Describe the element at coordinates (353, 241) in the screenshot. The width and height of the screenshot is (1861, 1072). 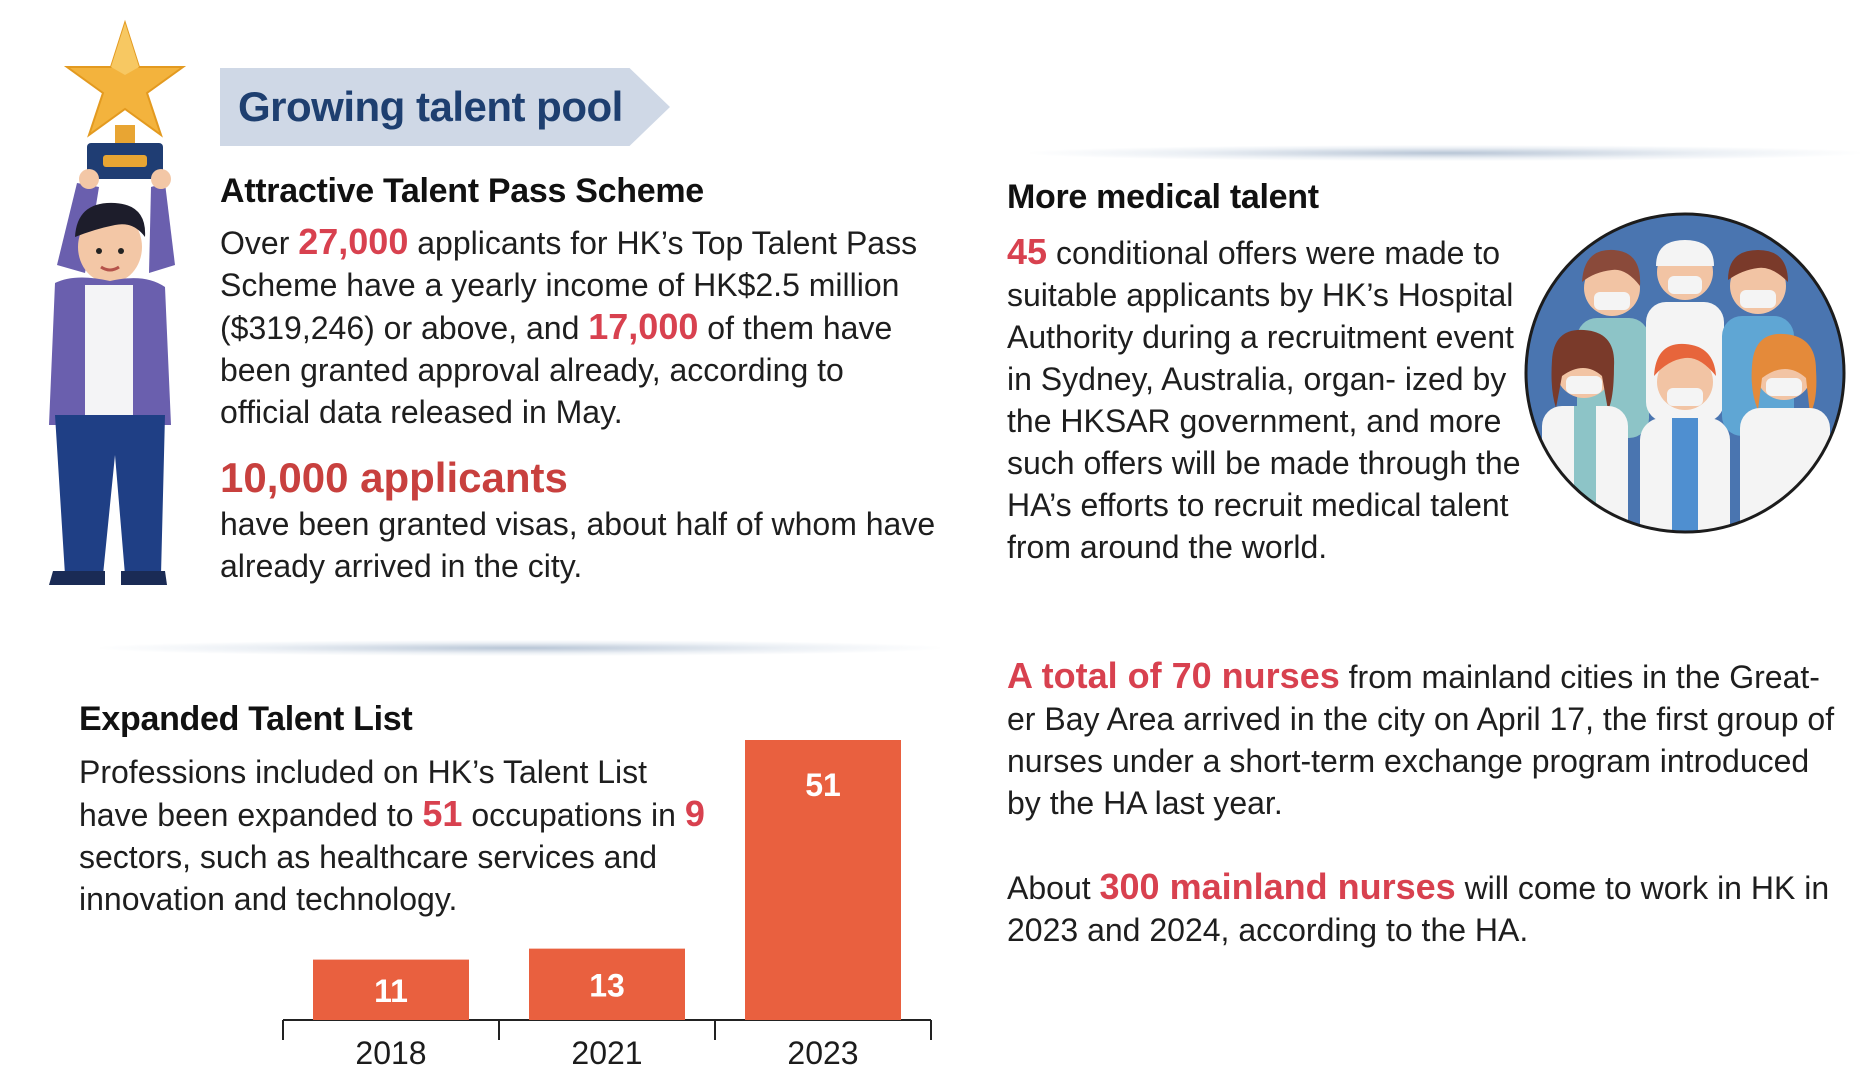
I see `stat-27000: 27,000` at that location.